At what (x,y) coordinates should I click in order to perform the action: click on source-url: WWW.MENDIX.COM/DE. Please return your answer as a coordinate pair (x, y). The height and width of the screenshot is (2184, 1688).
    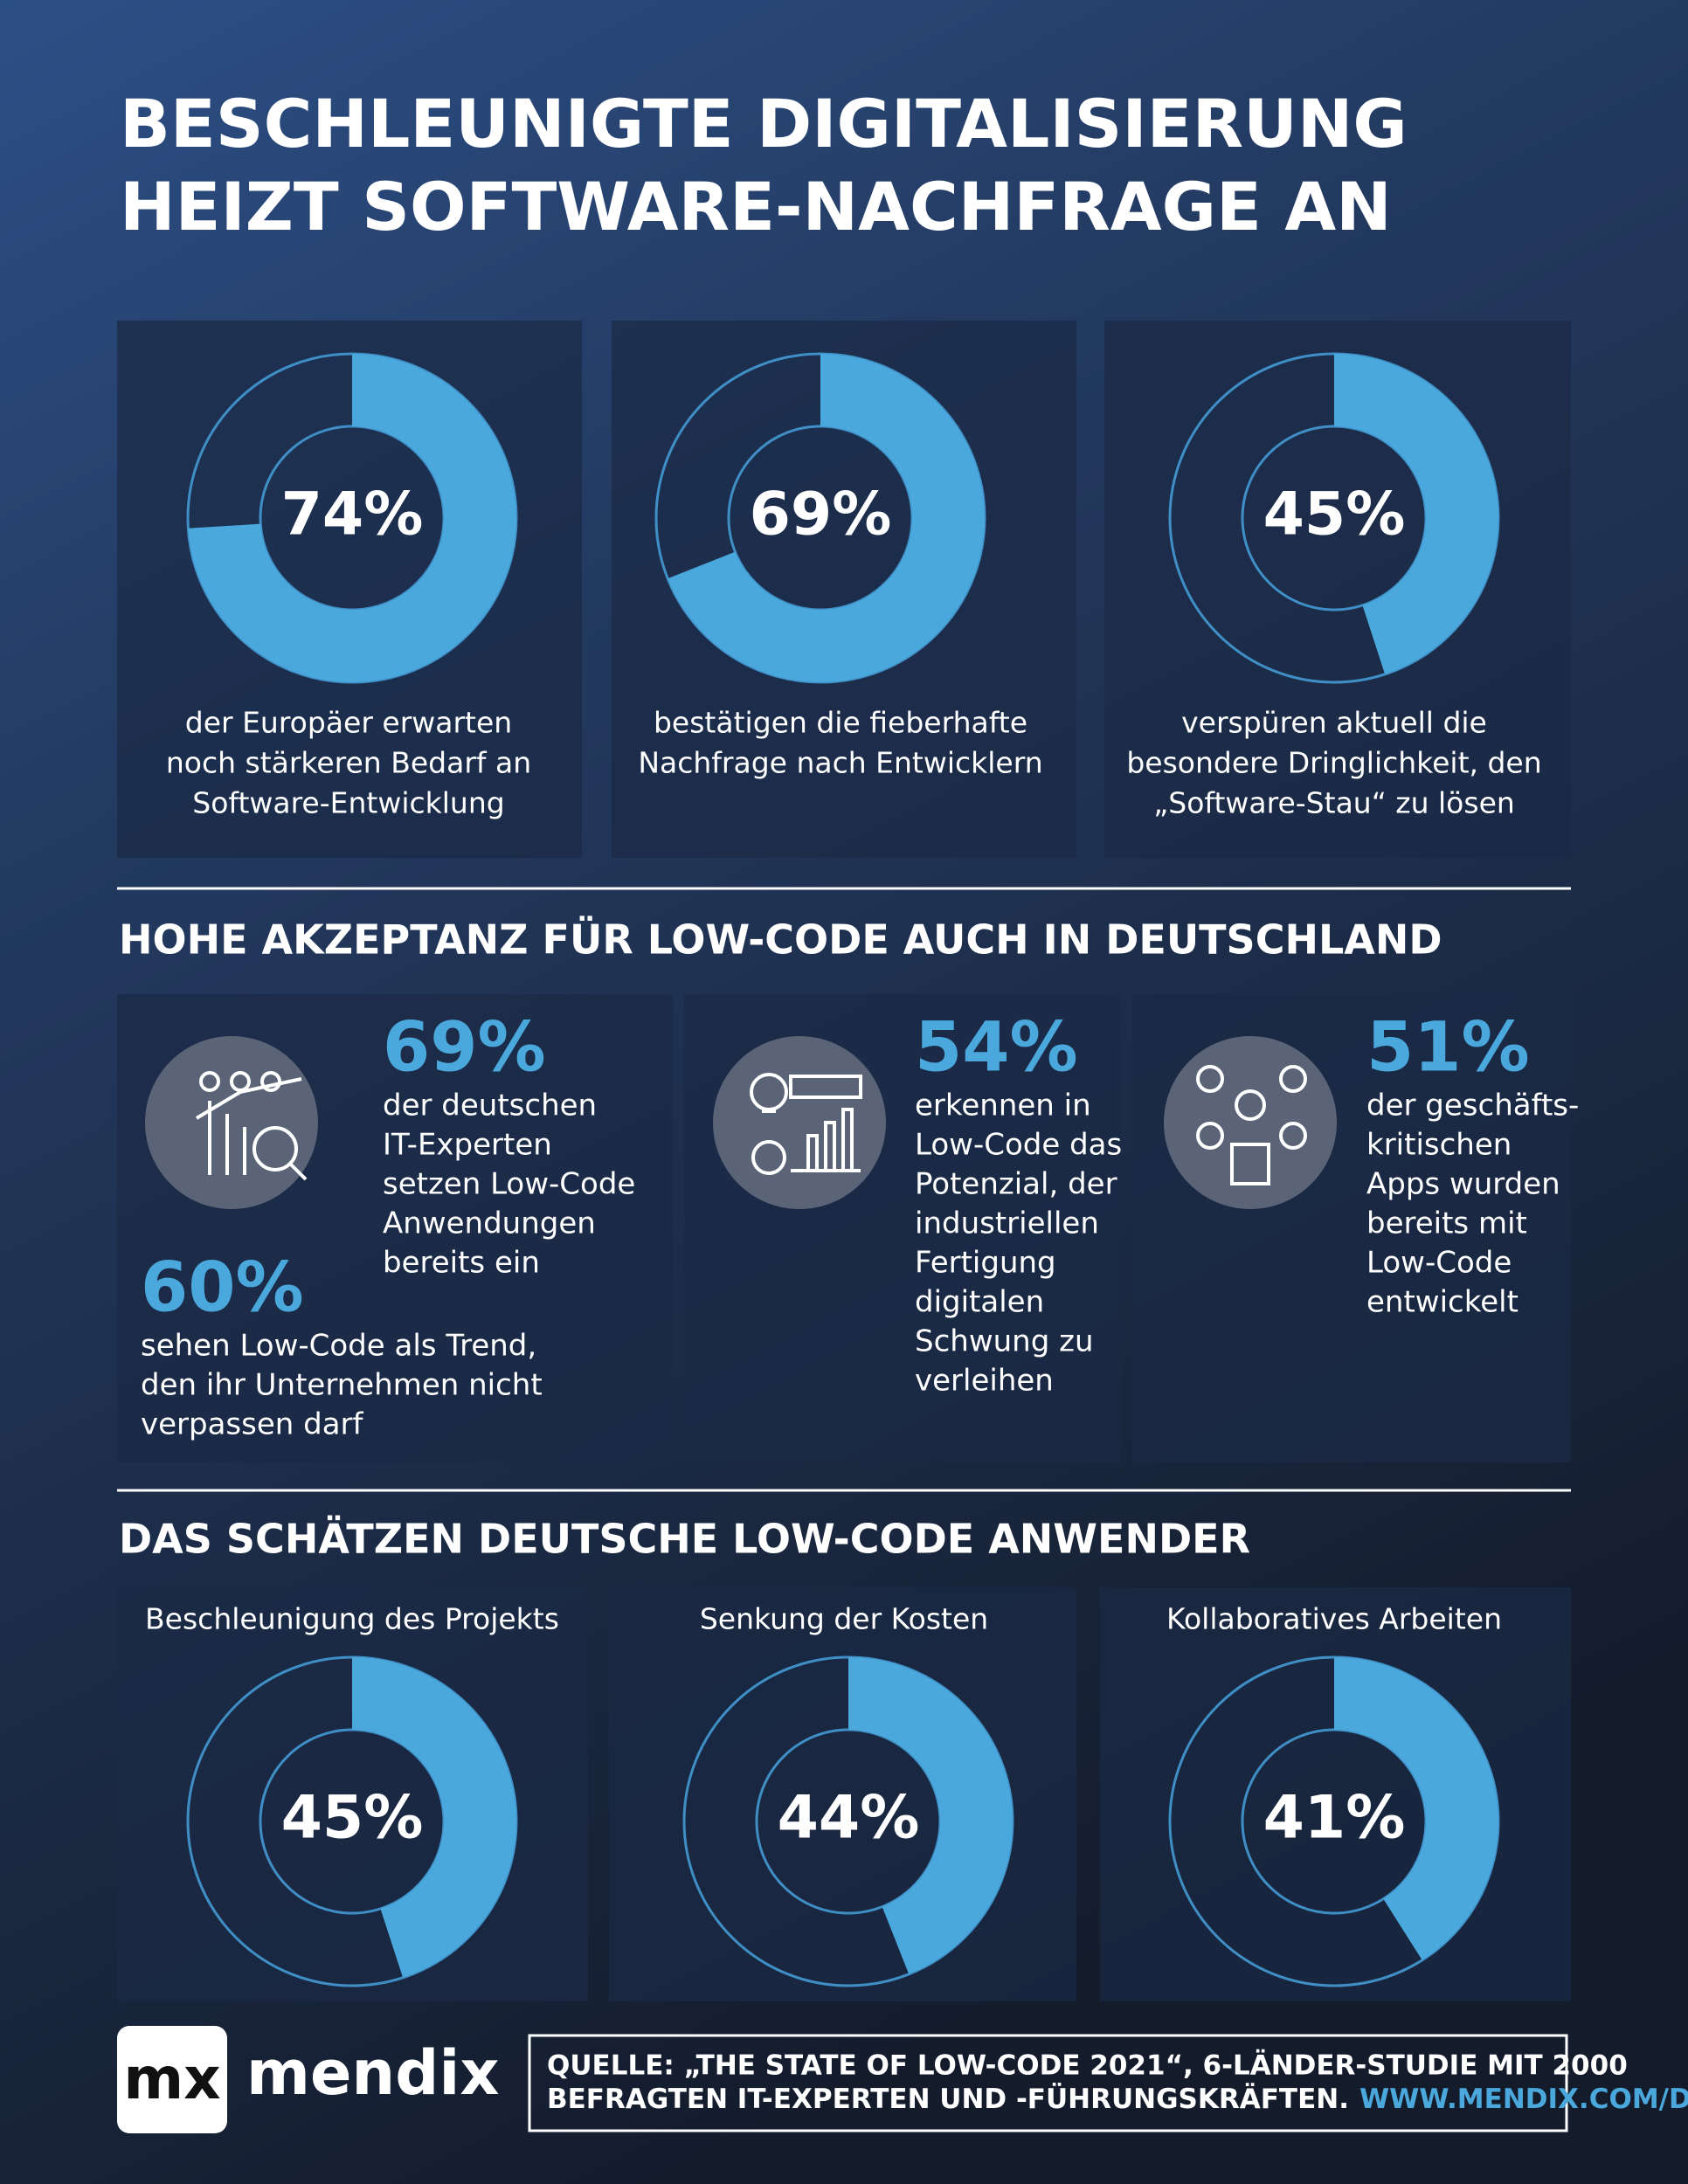
    Looking at the image, I should click on (1523, 2099).